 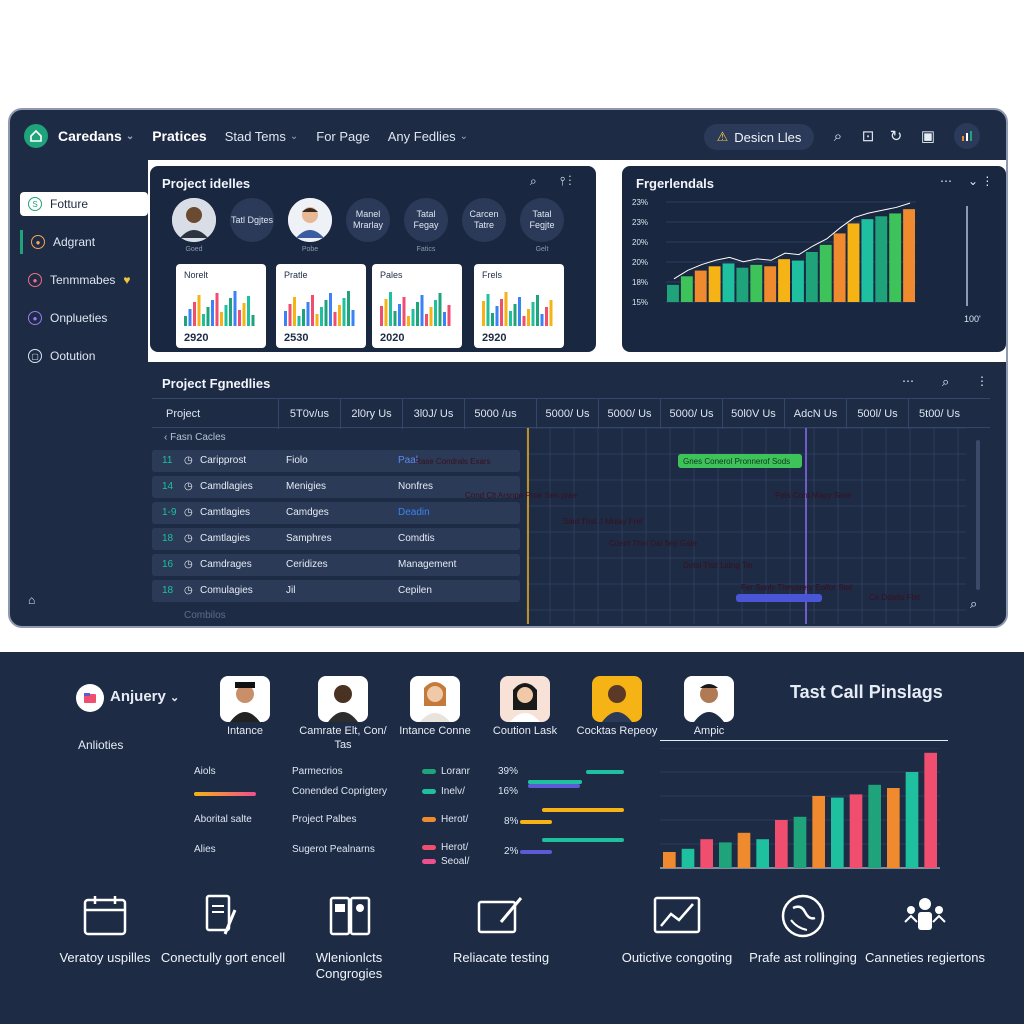 What do you see at coordinates (726, 565) in the screenshot?
I see `gantt-bar: Detsl Tlsit Lidng Ter` at bounding box center [726, 565].